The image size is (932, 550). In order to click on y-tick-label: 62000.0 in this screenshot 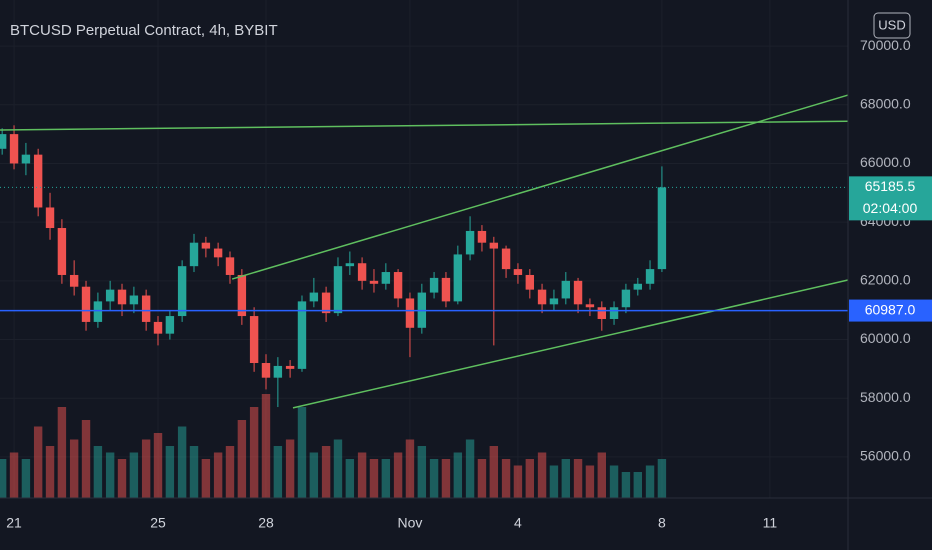, I will do `click(885, 280)`.